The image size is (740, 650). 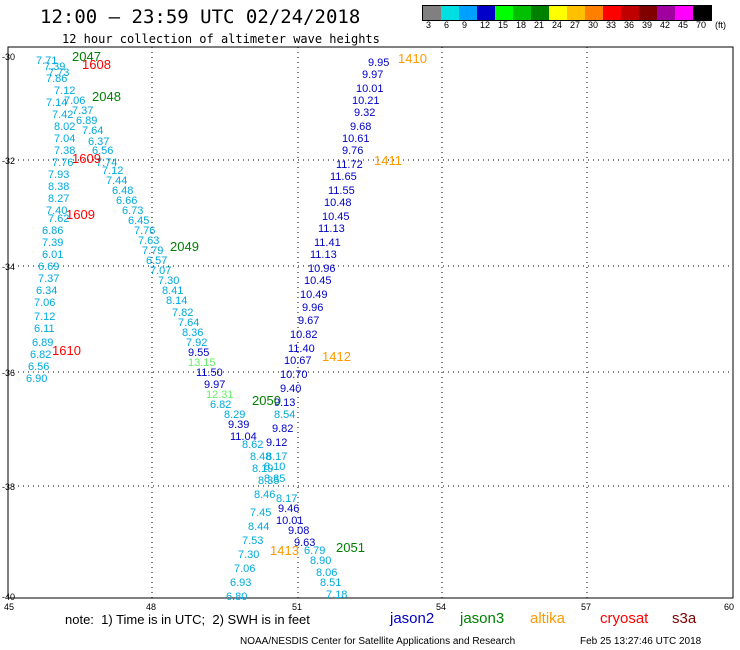 I want to click on color-scale-label: 18, so click(x=521, y=25).